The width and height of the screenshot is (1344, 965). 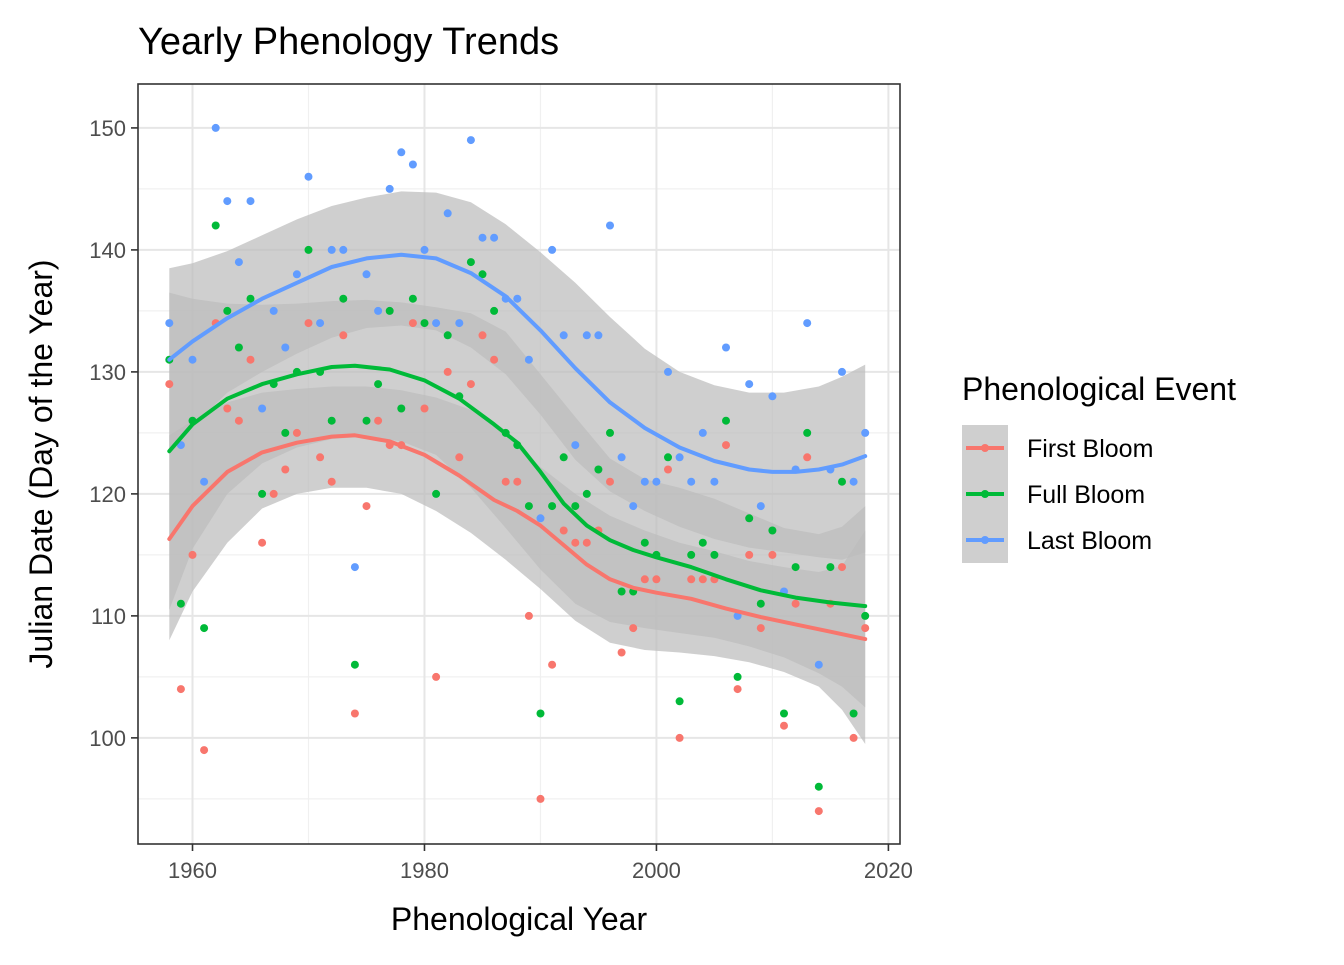 I want to click on chart-title: Yearly Phenology Trends, so click(x=348, y=42).